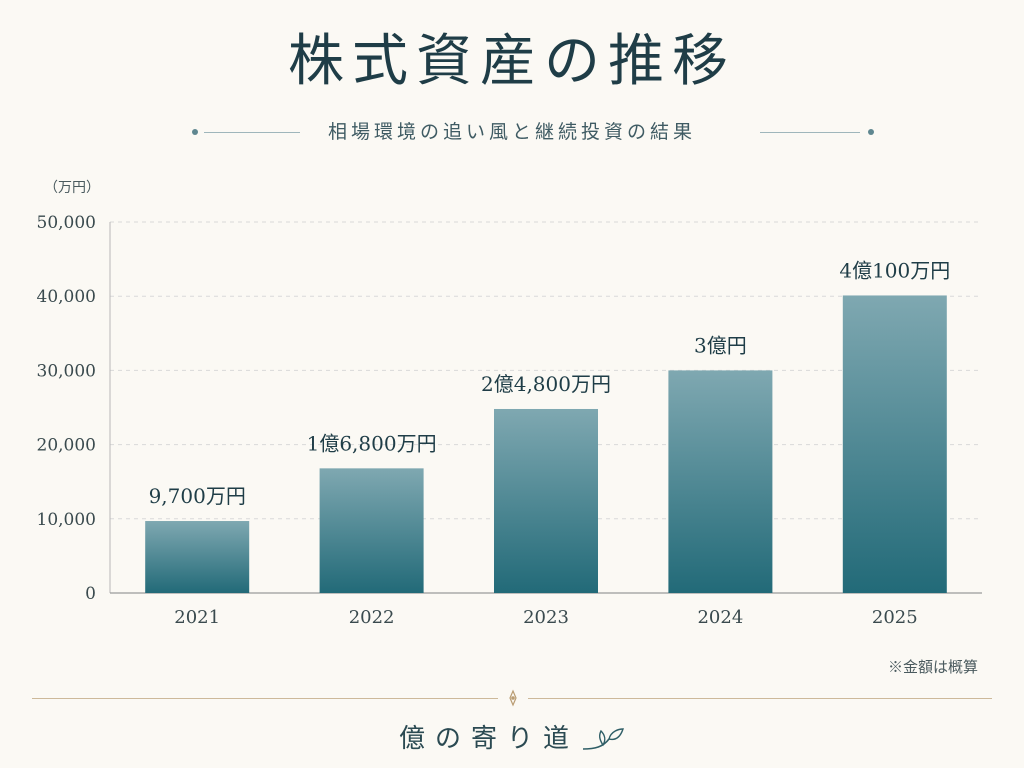 This screenshot has height=768, width=1024. What do you see at coordinates (66, 223) in the screenshot?
I see `y-tick-label: 50,000` at bounding box center [66, 223].